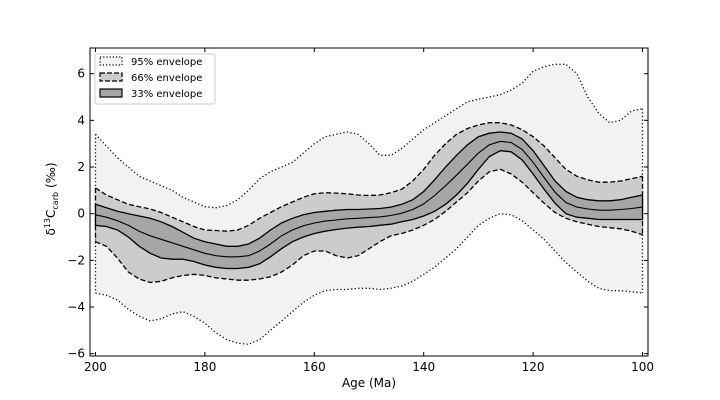 The height and width of the screenshot is (400, 720). Describe the element at coordinates (47, 223) in the screenshot. I see `y-axis-label-sup: 13` at that location.